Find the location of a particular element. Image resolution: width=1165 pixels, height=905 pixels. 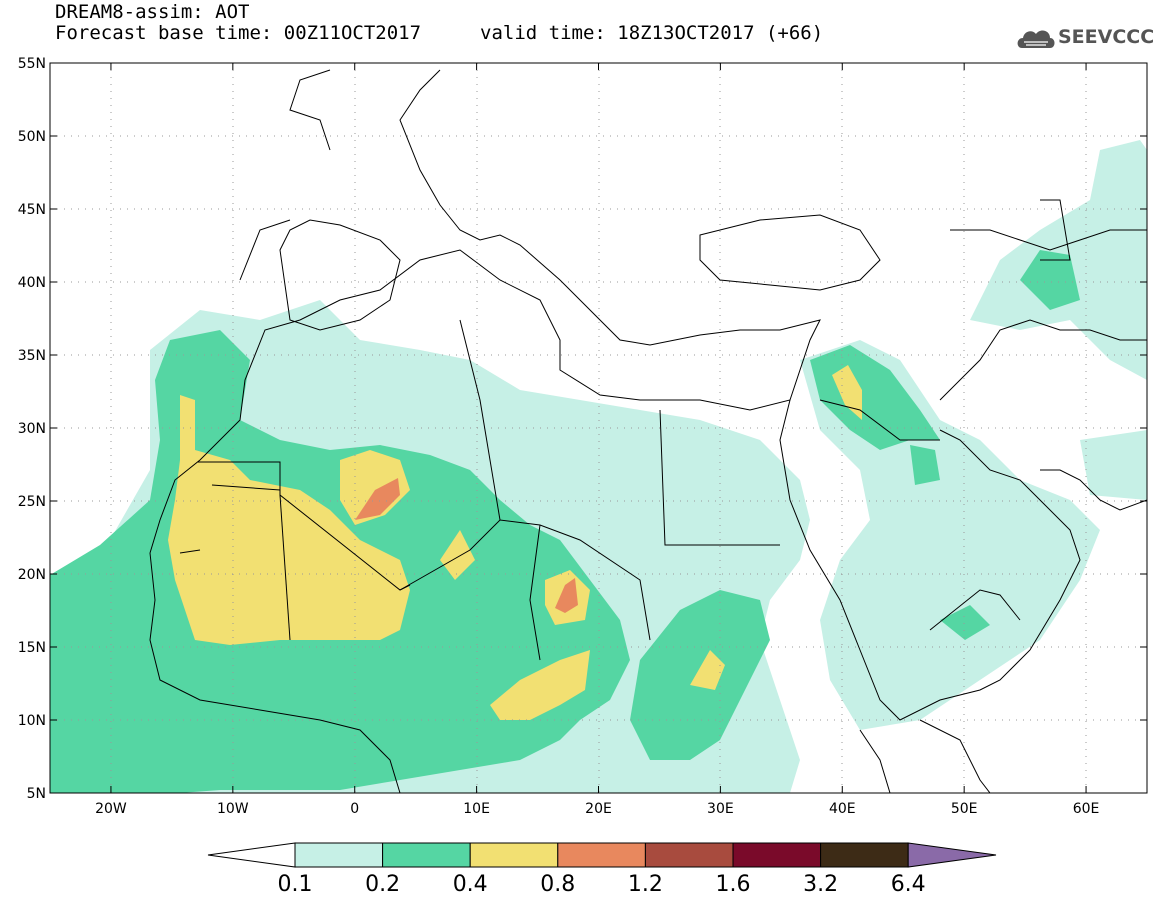

colorbar-label: 1.6 is located at coordinates (733, 884).